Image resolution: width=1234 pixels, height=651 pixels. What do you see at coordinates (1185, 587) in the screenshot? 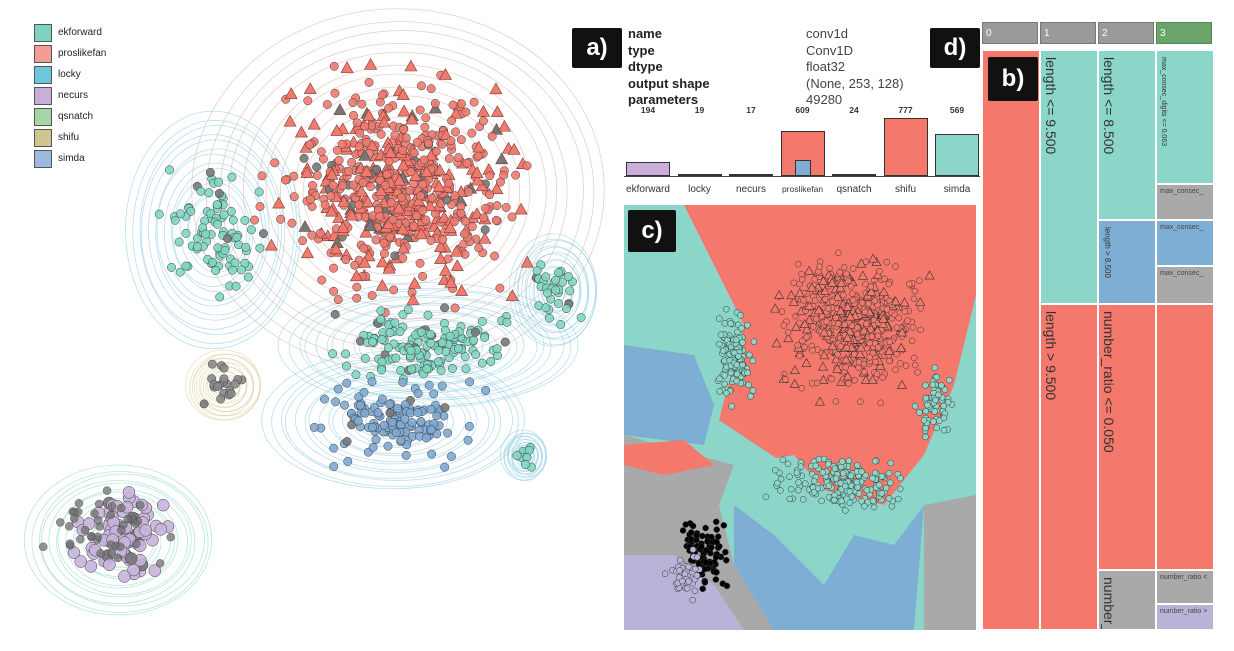
I see `tree-node-number-ratio-a: number_ratio <` at bounding box center [1185, 587].